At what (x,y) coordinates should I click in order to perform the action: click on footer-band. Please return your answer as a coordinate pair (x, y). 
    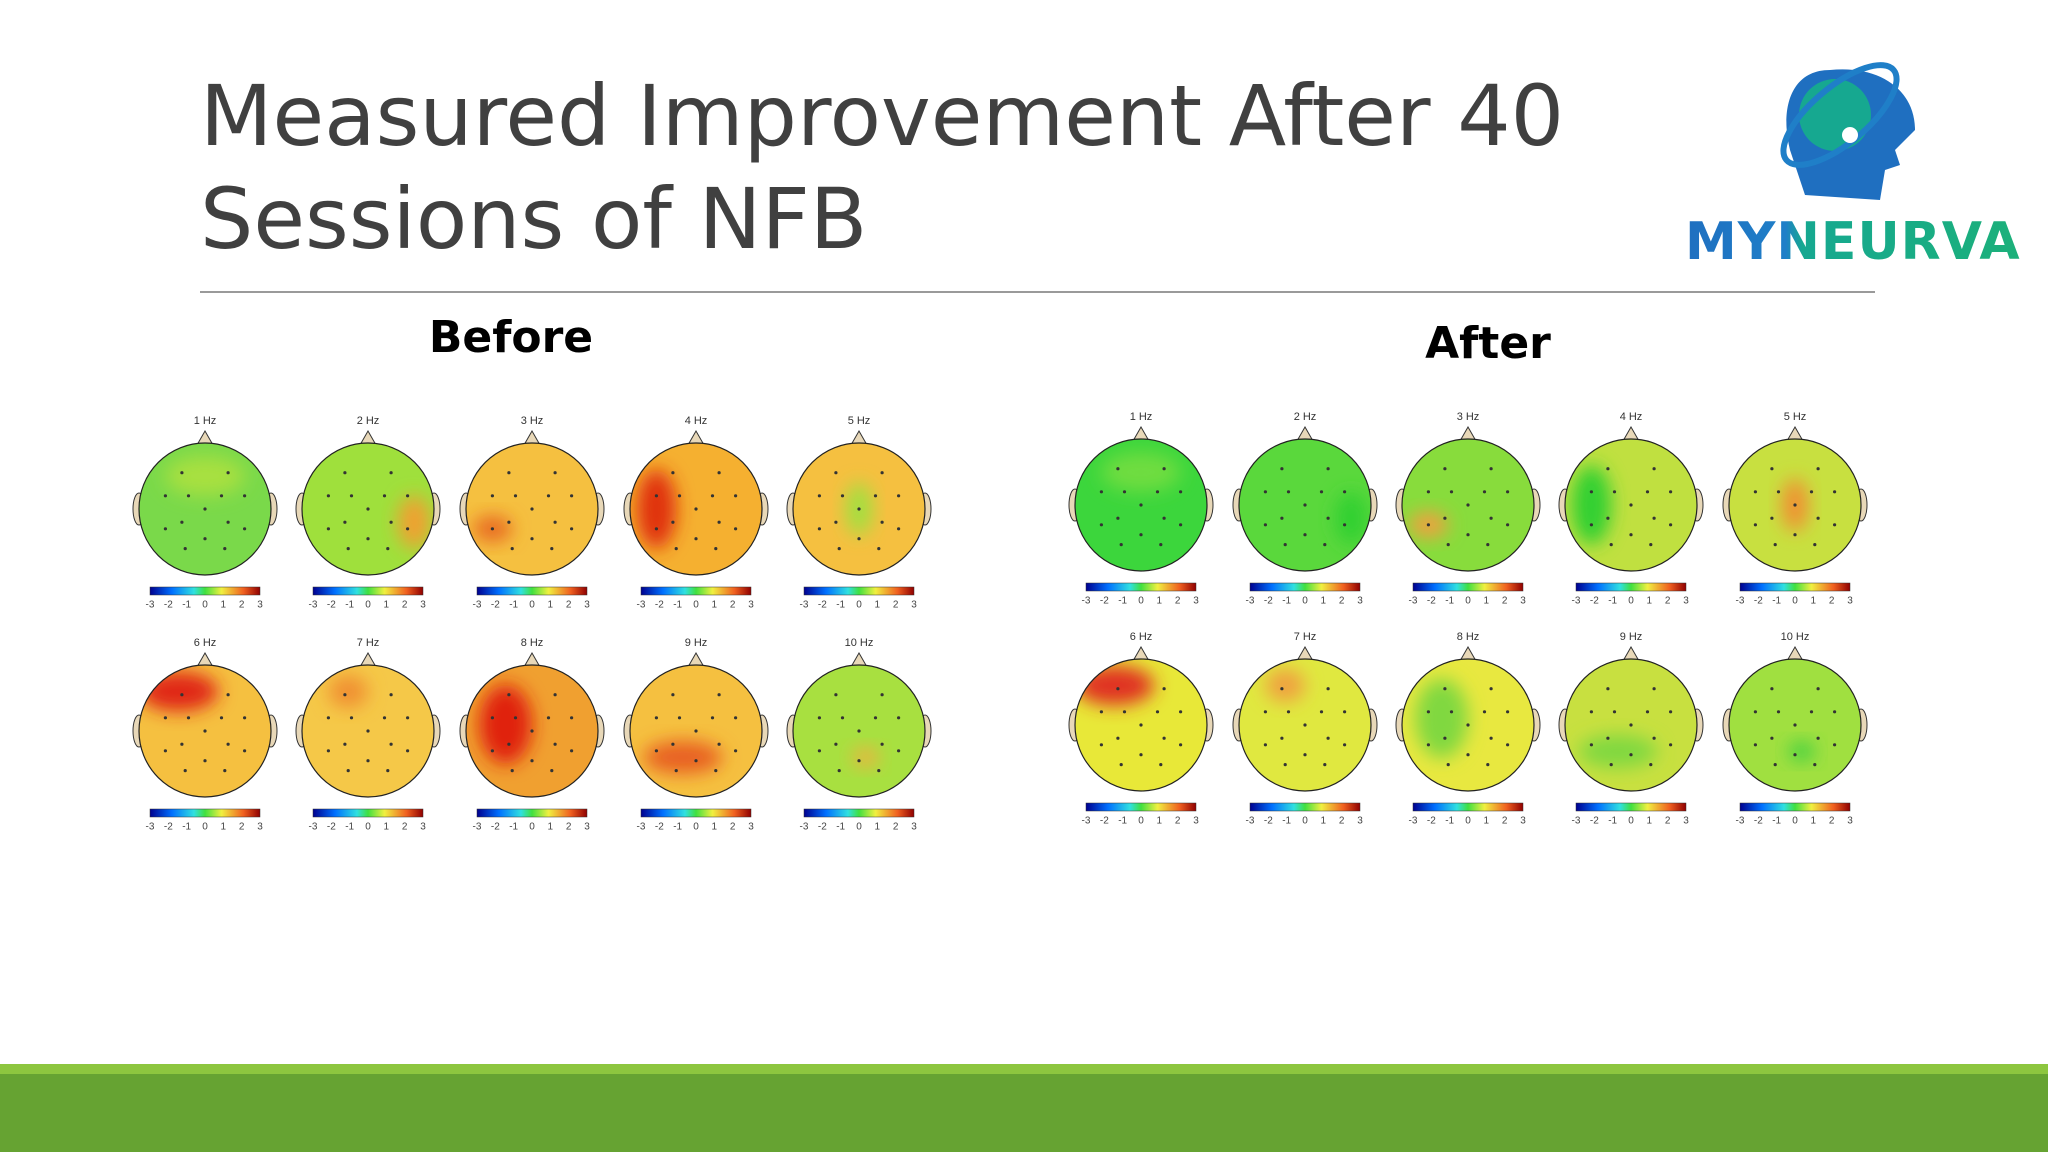
    Looking at the image, I should click on (1024, 1113).